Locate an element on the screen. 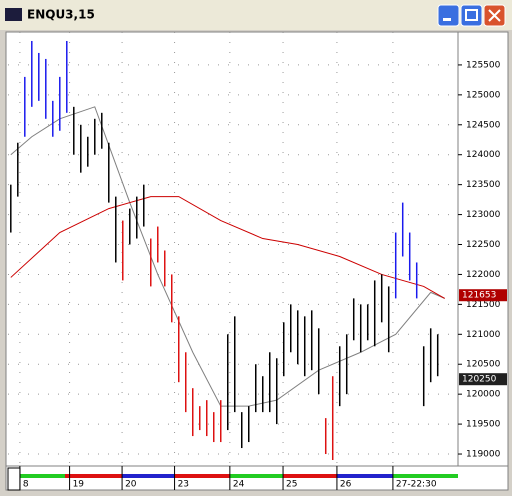 The height and width of the screenshot is (500, 512). y-tick-label: 123000 is located at coordinates (483, 215).